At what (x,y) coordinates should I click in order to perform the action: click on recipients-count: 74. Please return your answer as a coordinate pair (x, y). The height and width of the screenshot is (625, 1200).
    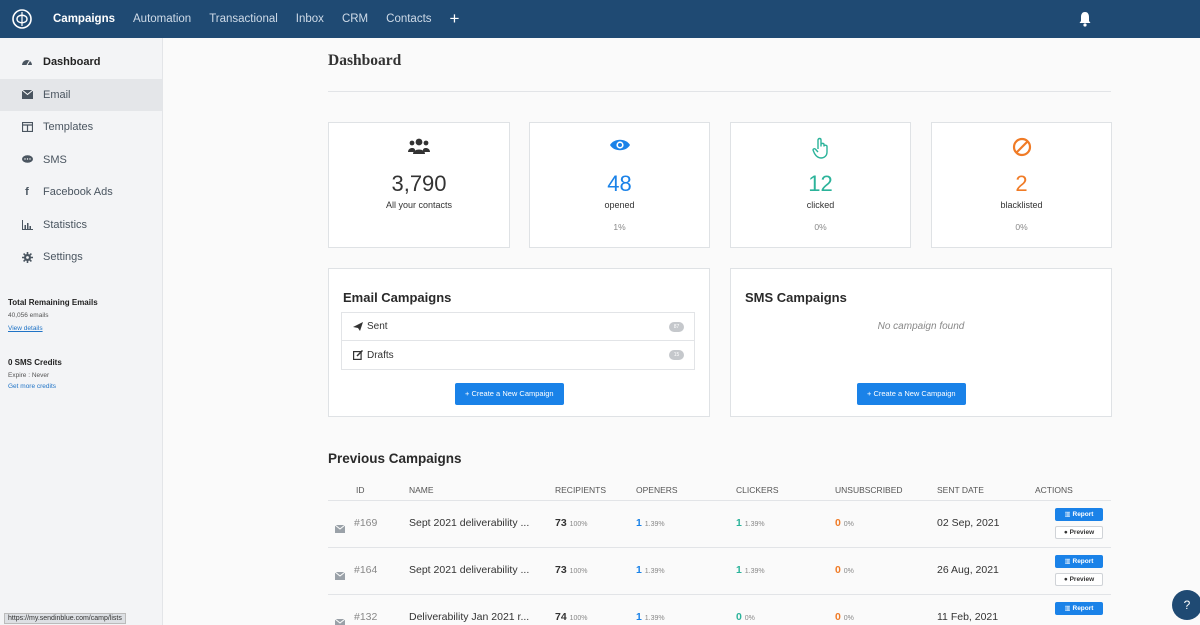
    Looking at the image, I should click on (561, 617).